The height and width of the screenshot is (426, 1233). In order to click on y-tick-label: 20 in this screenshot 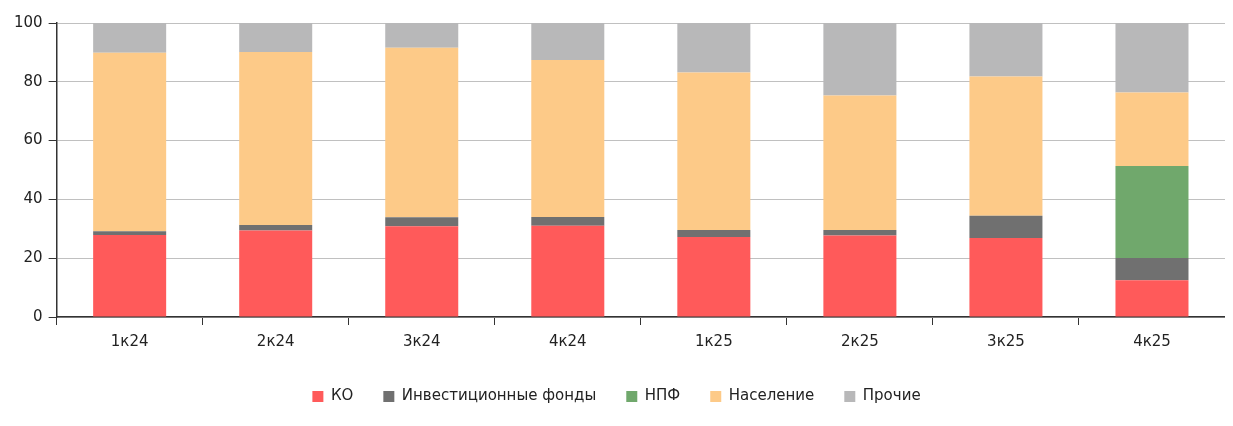, I will do `click(33, 257)`.